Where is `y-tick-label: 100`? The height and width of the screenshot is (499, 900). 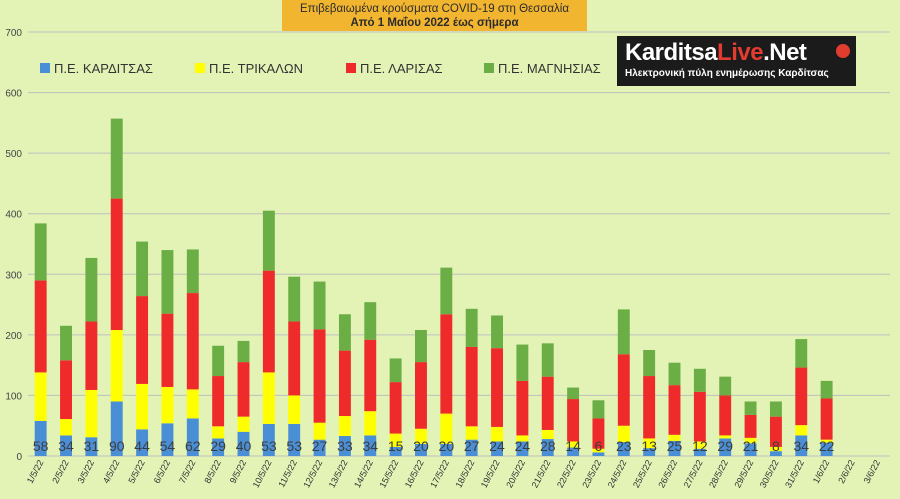 y-tick-label: 100 is located at coordinates (13, 396).